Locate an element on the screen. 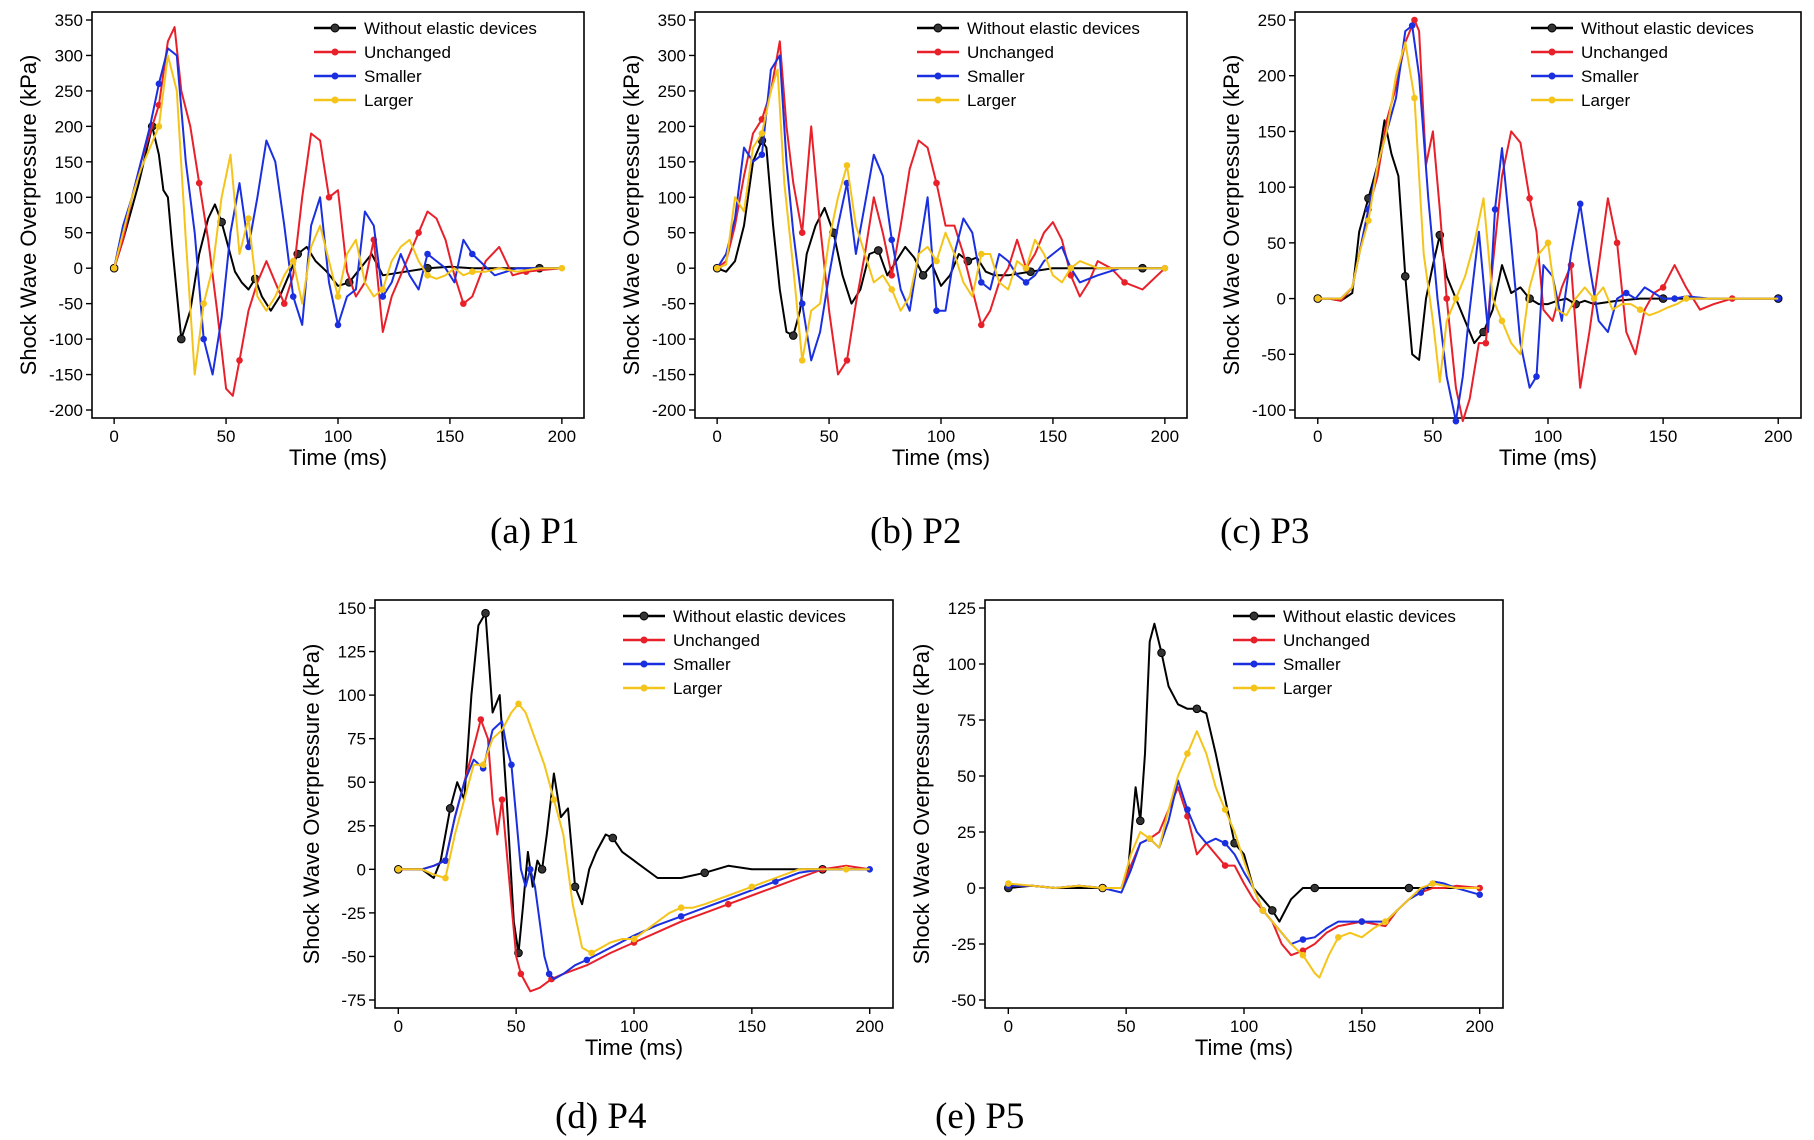 This screenshot has height=1140, width=1814. y-tick-label: -150 is located at coordinates (669, 375).